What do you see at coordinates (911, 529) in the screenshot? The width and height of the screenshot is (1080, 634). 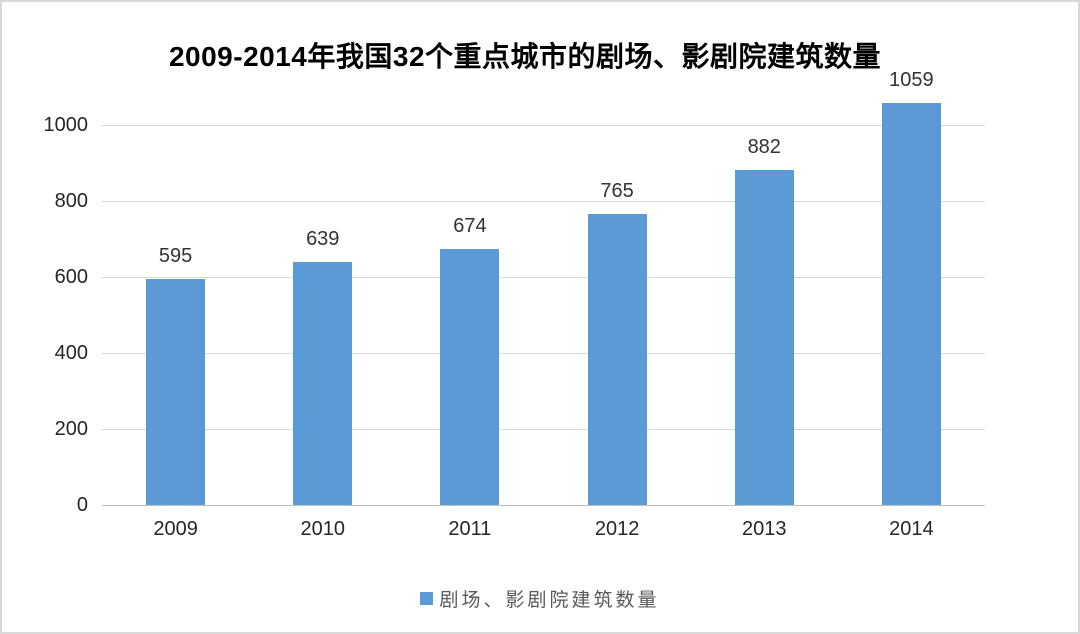 I see `x-tick-label: 2014` at bounding box center [911, 529].